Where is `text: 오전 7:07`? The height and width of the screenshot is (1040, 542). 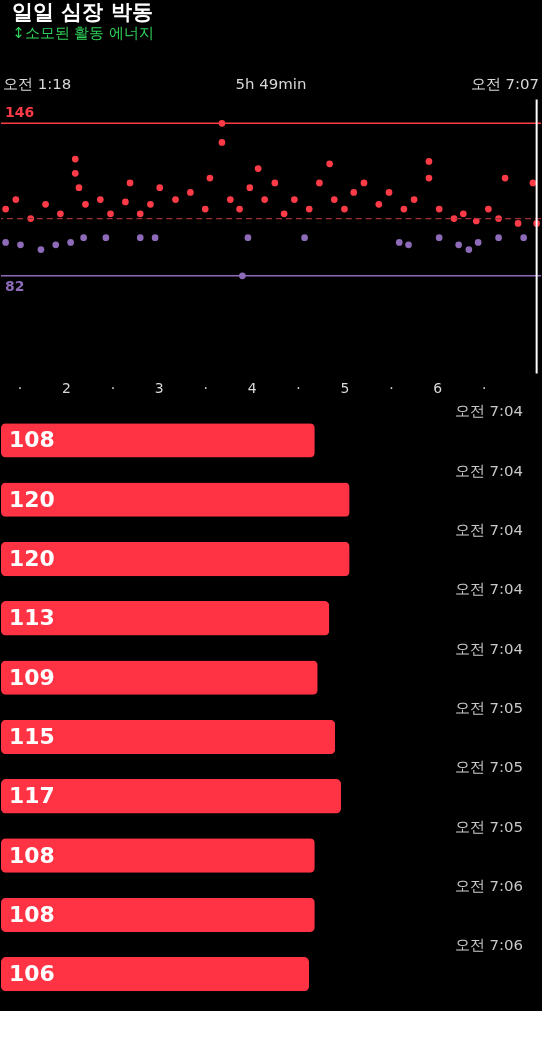 text: 오전 7:07 is located at coordinates (505, 83).